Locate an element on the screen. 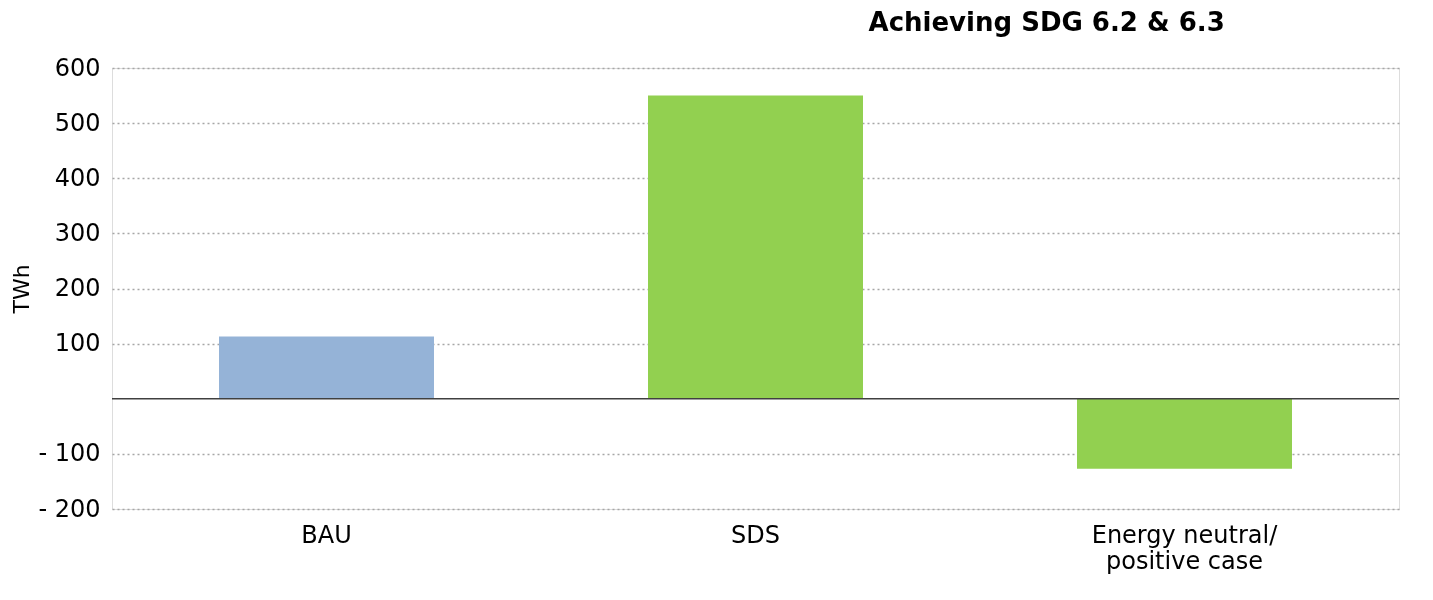  y-tick-label: 500 is located at coordinates (77, 122).